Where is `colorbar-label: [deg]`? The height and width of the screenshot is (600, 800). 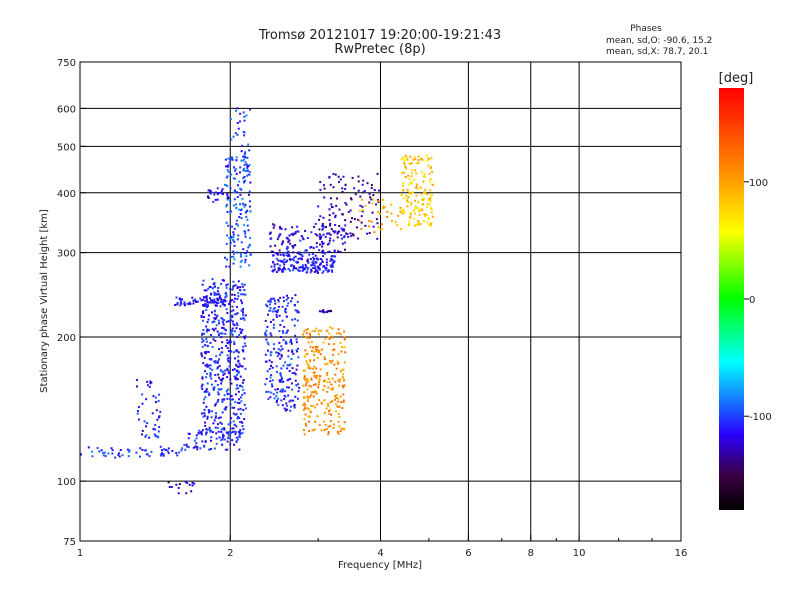
colorbar-label: [deg] is located at coordinates (736, 78).